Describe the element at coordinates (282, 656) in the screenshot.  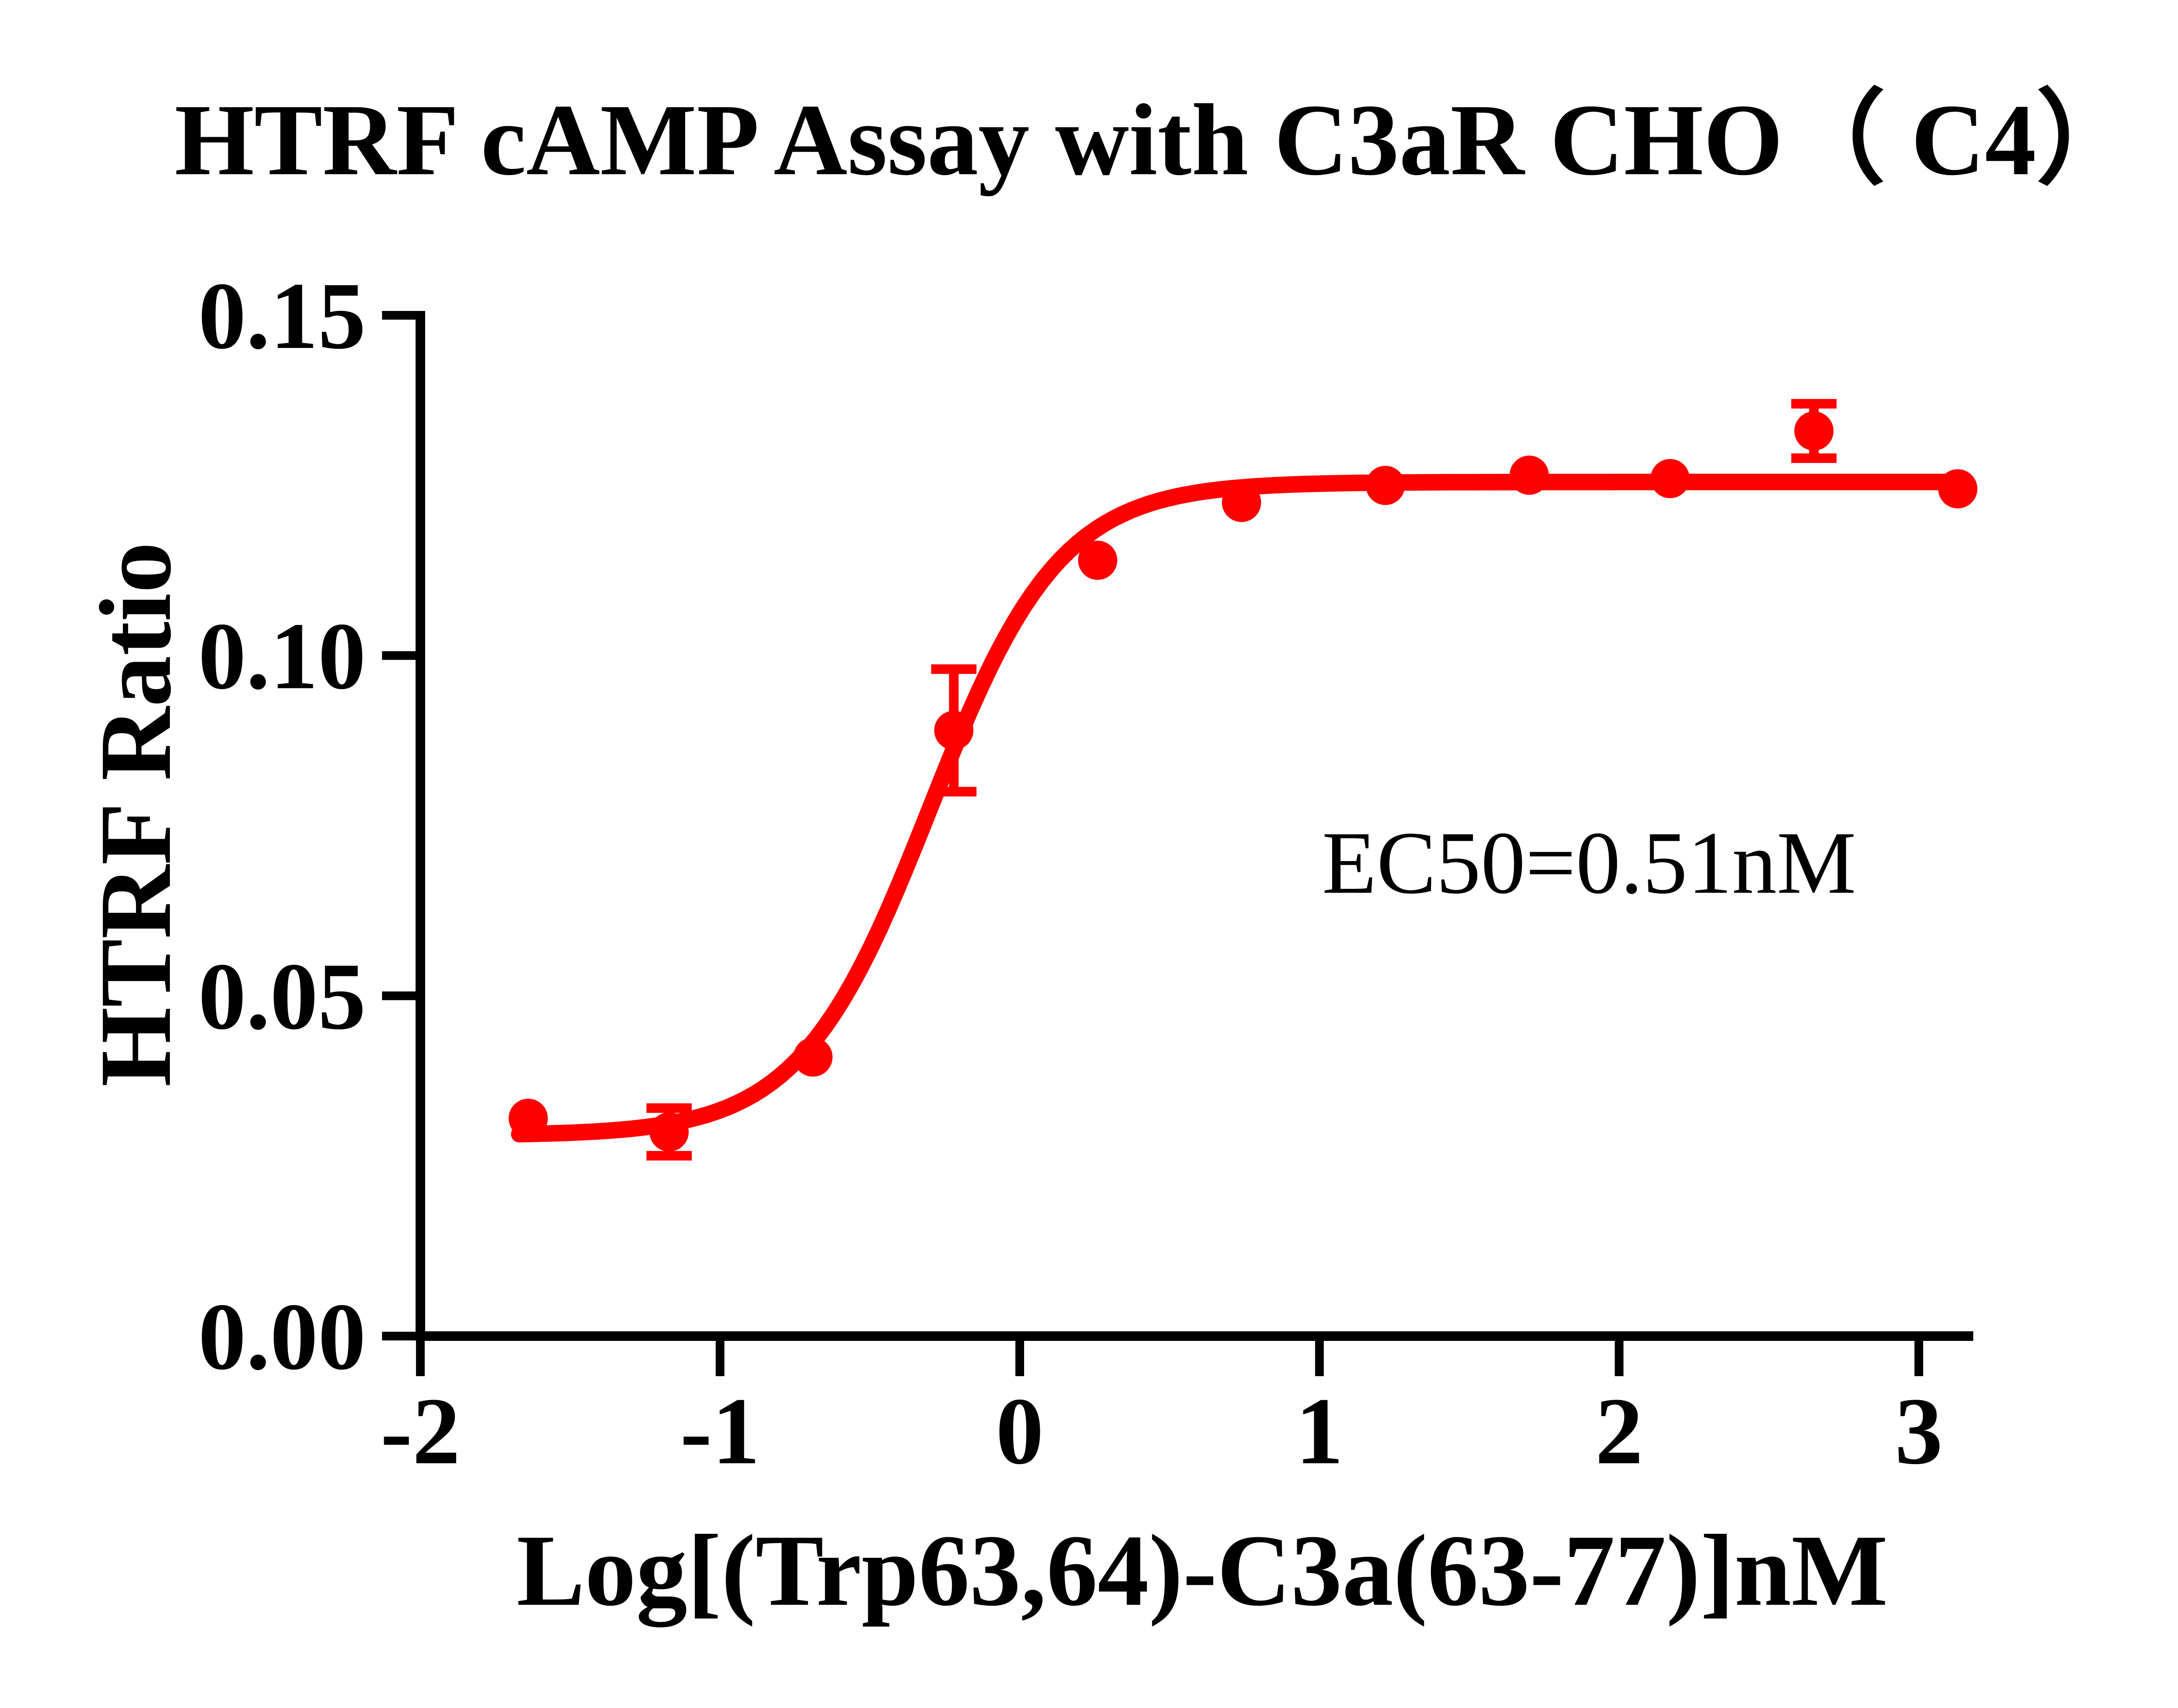
I see `y-tick-label: 0.10` at that location.